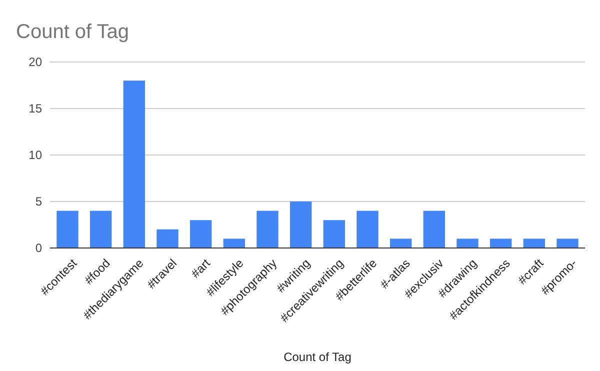 The height and width of the screenshot is (371, 600). I want to click on y-tick-label: 15, so click(35, 109).